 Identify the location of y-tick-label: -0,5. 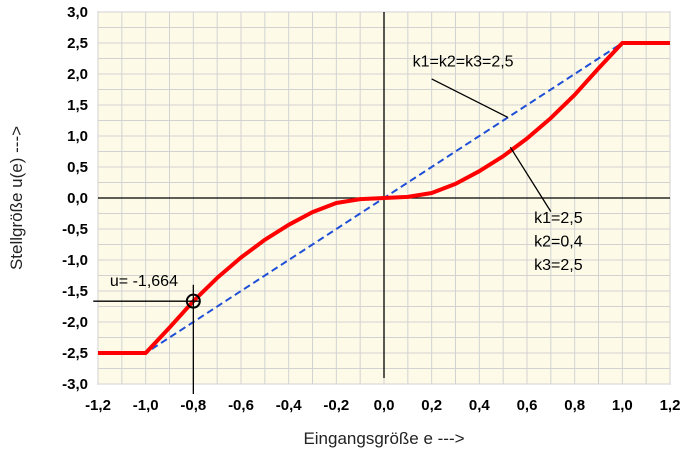
(75, 229).